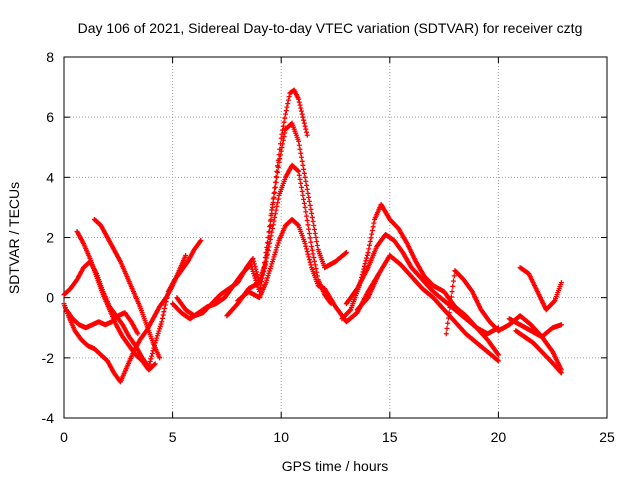 Image resolution: width=640 pixels, height=480 pixels. Describe the element at coordinates (390, 437) in the screenshot. I see `x-tick-label: 15` at that location.